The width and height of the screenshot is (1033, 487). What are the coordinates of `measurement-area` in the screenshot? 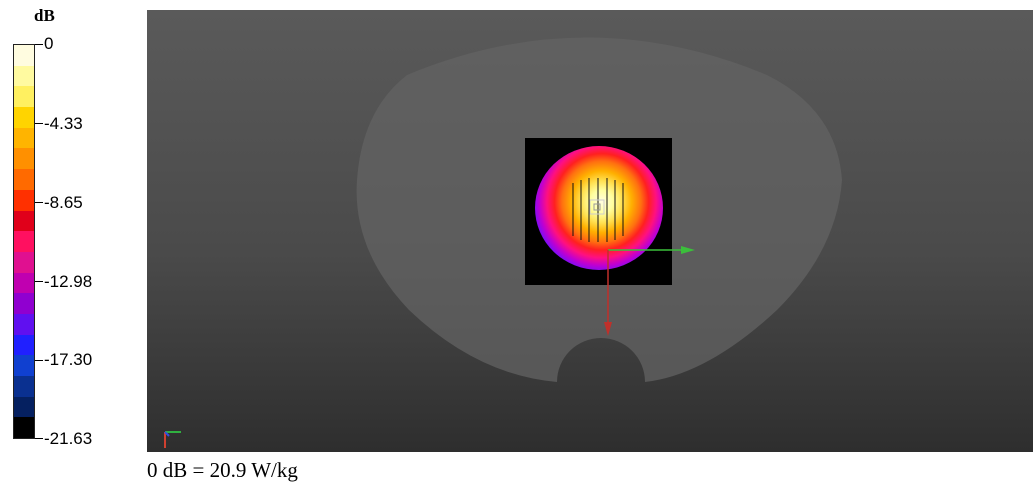 It's located at (598, 211).